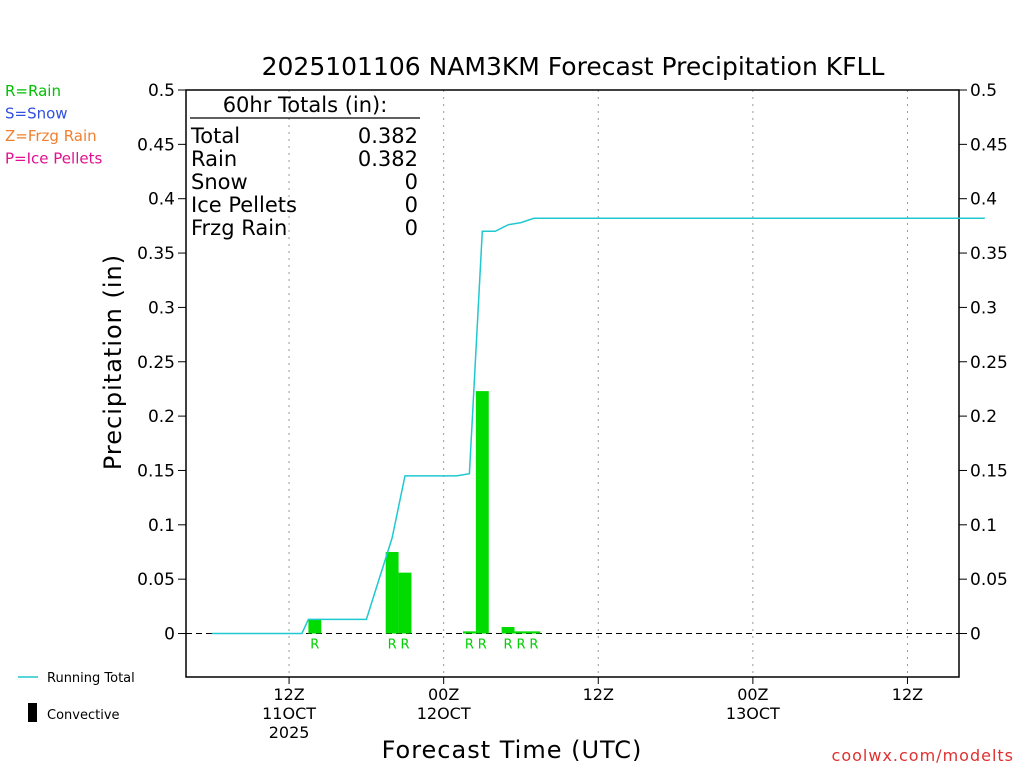  Describe the element at coordinates (989, 145) in the screenshot. I see `y-tick-label-right: 0.45` at that location.